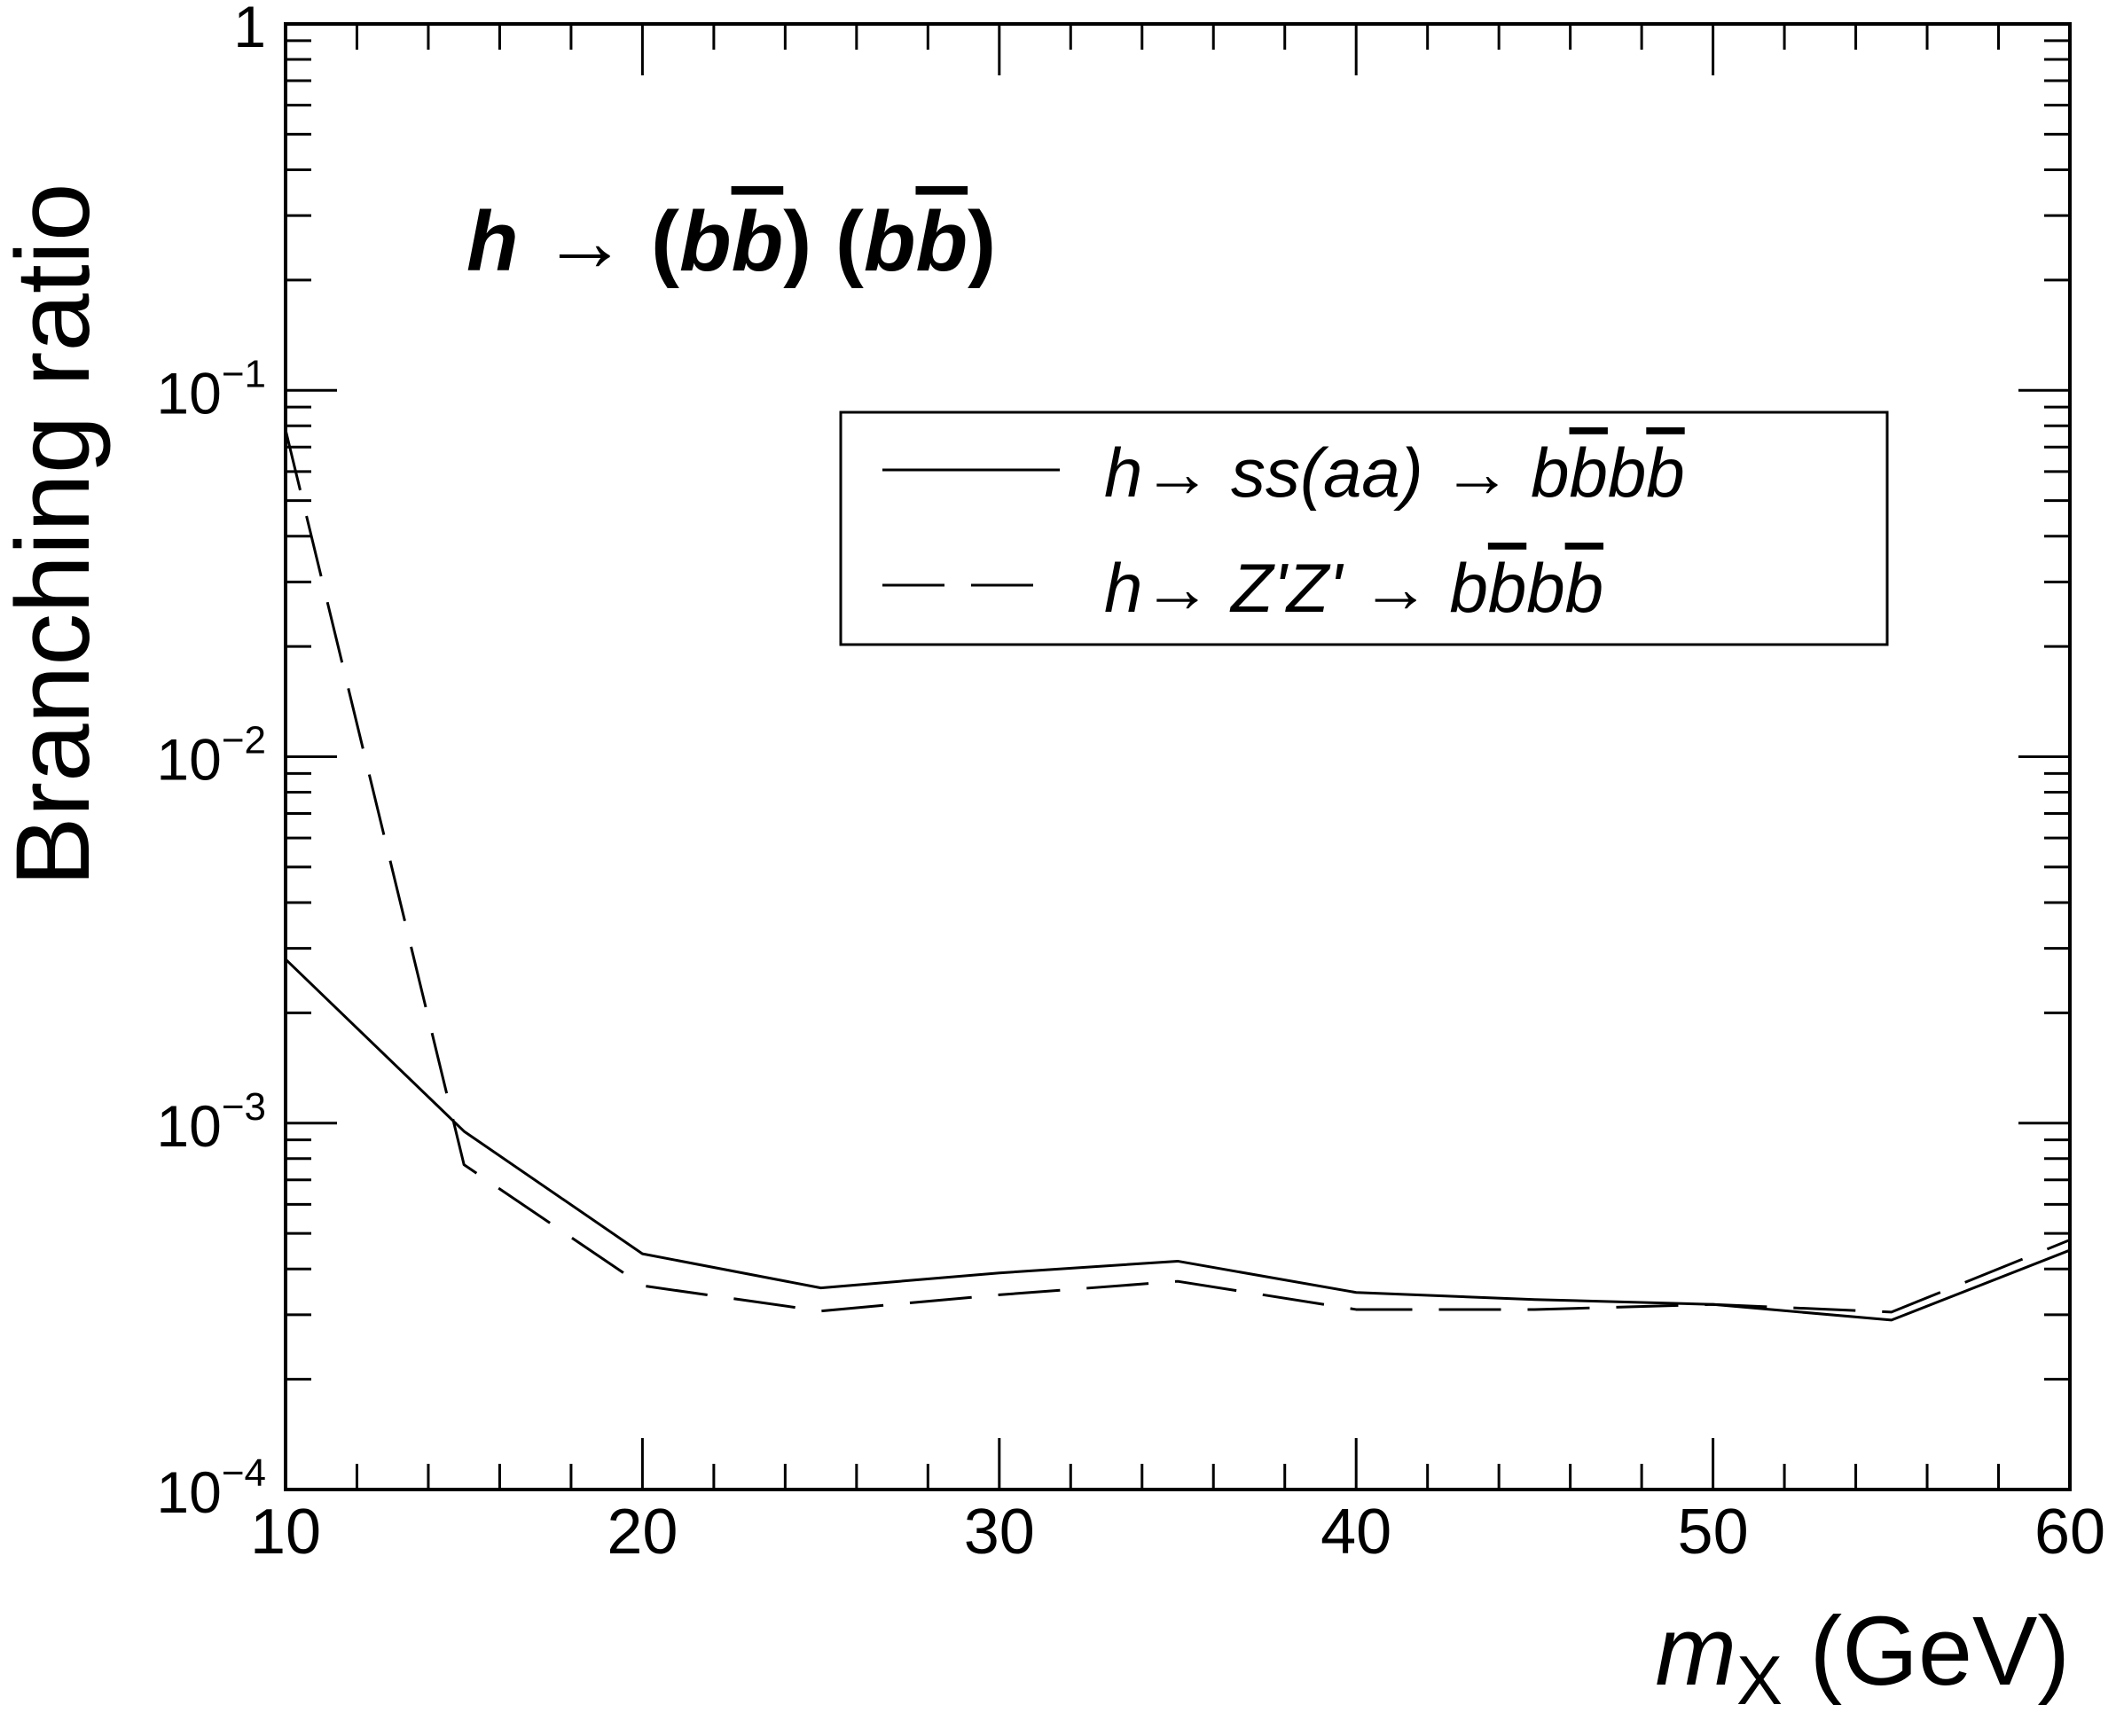 The height and width of the screenshot is (1736, 2116). Describe the element at coordinates (1713, 1532) in the screenshot. I see `x-tick-label: 50` at that location.